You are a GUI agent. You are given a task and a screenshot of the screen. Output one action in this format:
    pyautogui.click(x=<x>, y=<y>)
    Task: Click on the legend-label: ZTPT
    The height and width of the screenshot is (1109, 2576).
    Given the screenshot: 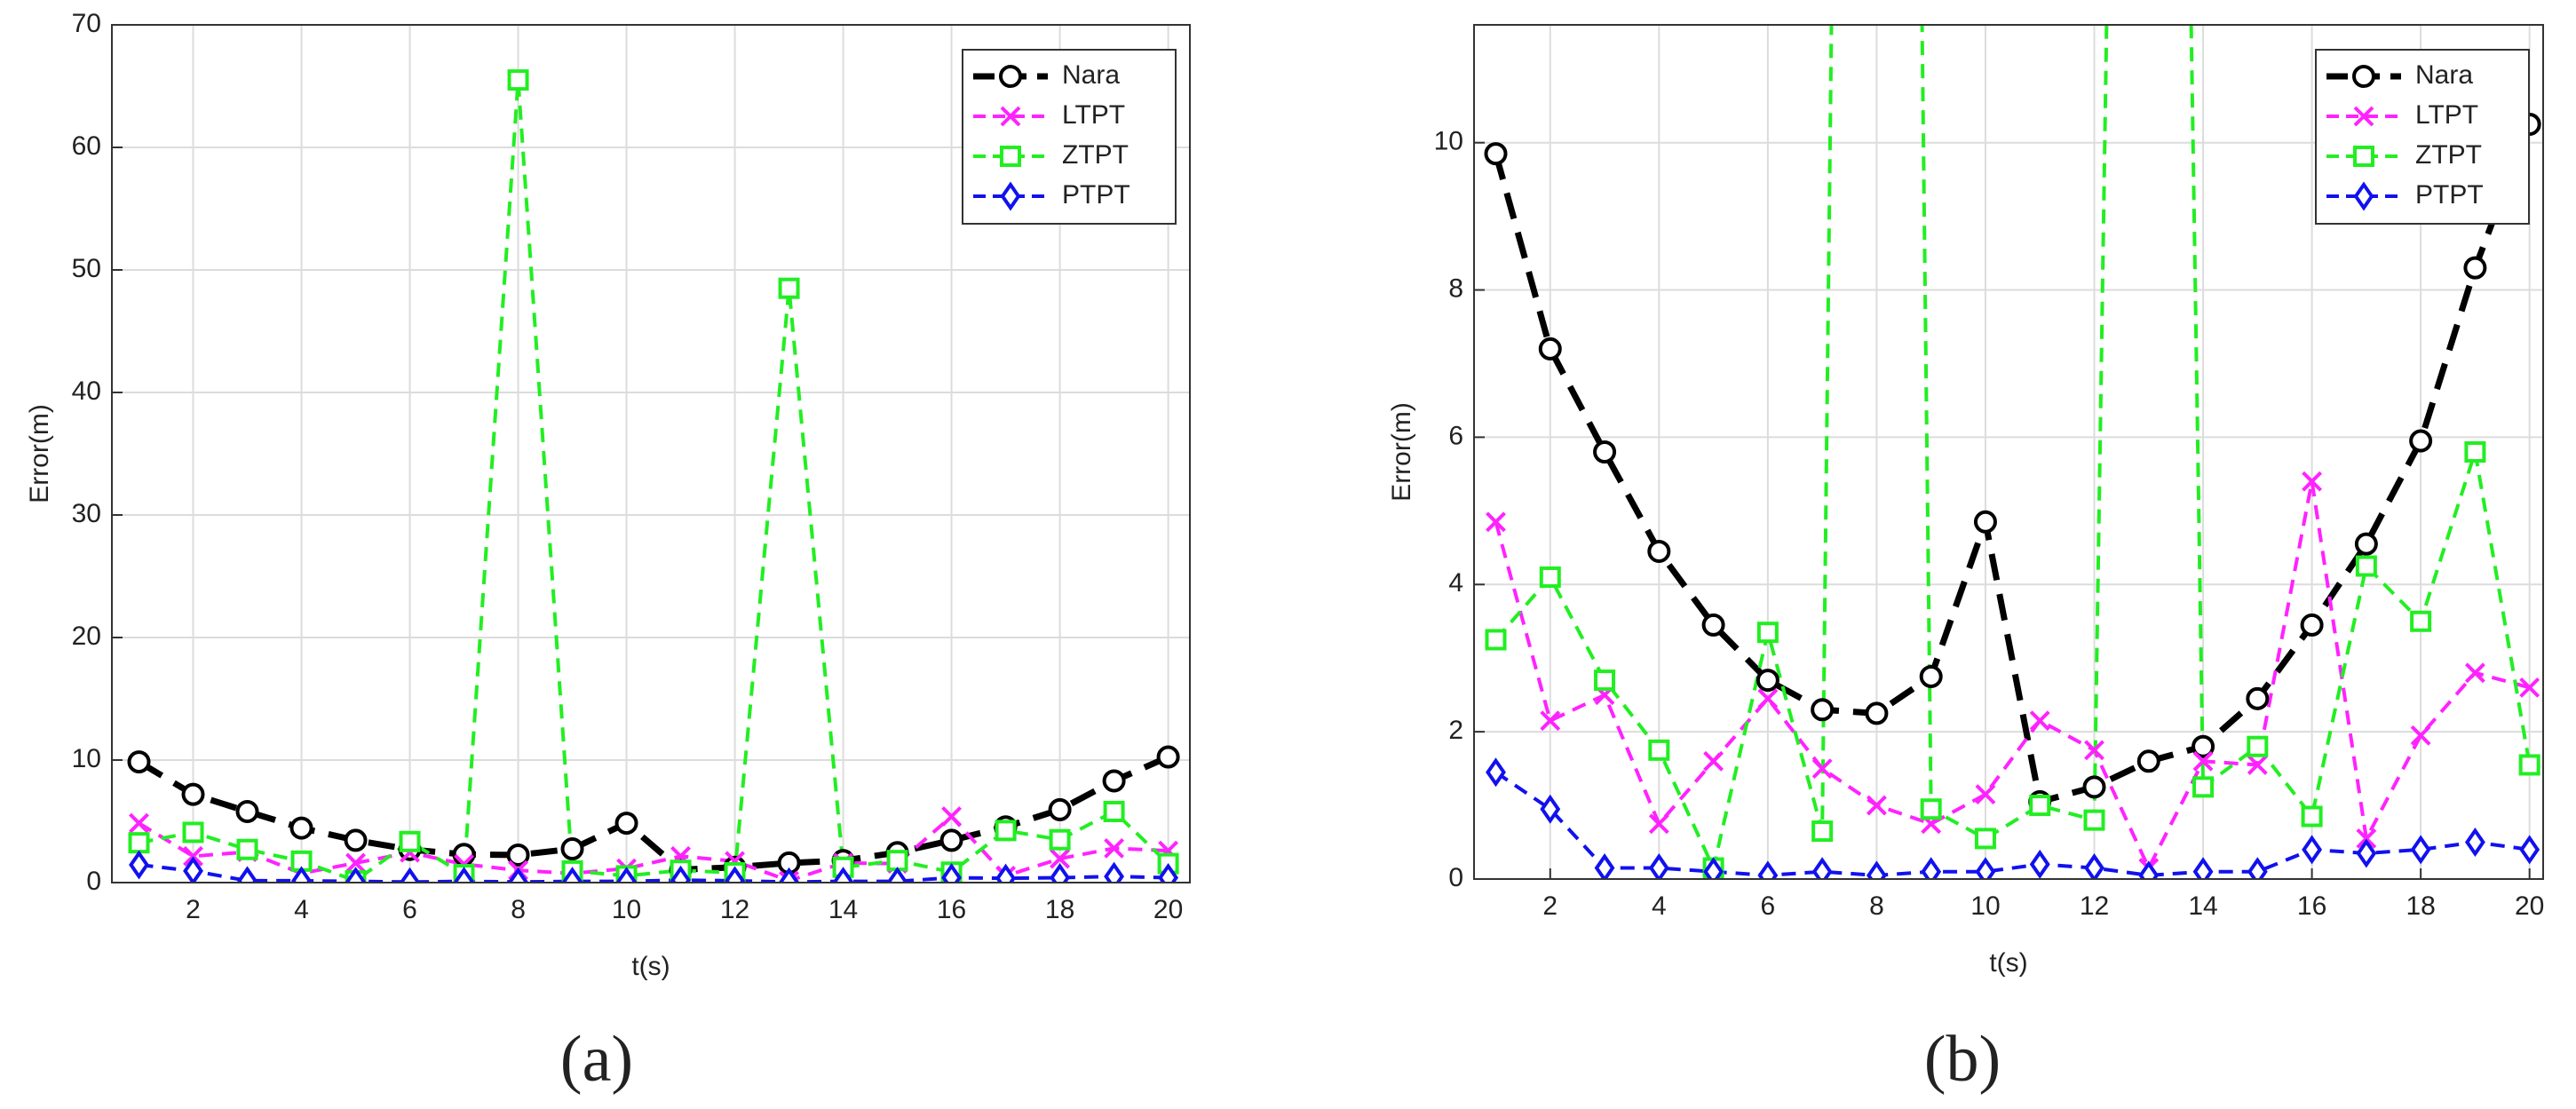 What is the action you would take?
    pyautogui.click(x=1096, y=155)
    